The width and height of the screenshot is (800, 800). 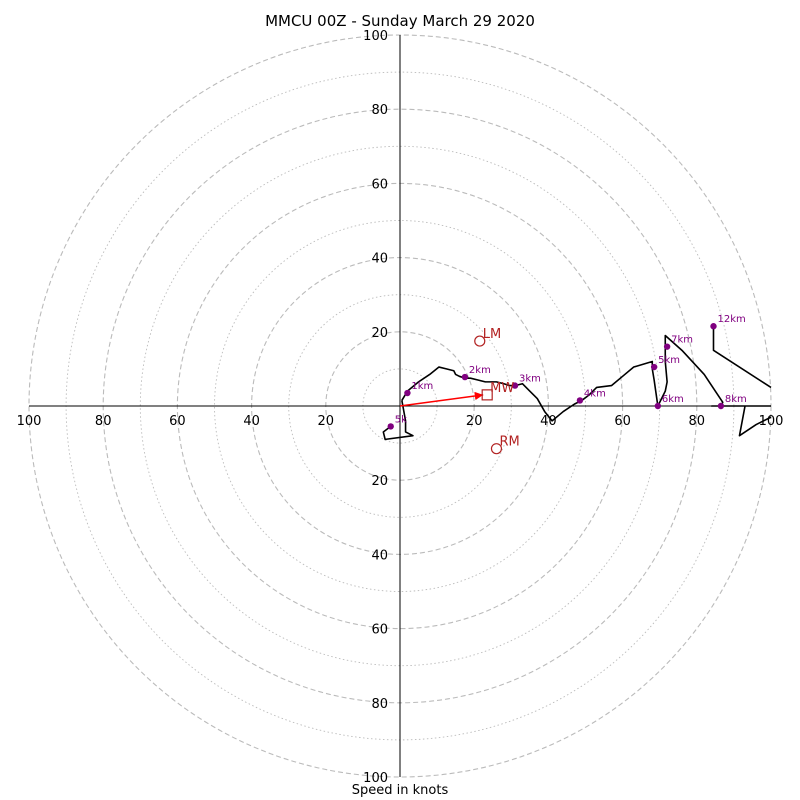 What do you see at coordinates (530, 379) in the screenshot?
I see `height-label: 3km` at bounding box center [530, 379].